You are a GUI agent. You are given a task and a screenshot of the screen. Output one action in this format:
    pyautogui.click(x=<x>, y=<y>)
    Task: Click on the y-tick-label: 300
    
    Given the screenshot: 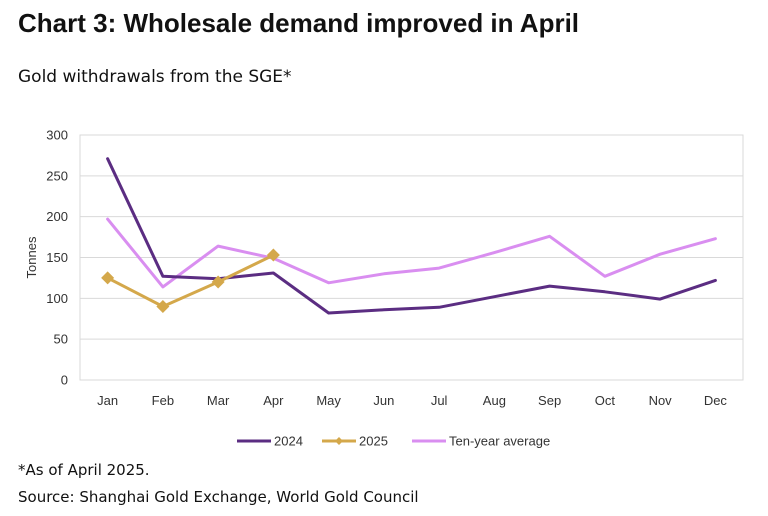 What is the action you would take?
    pyautogui.click(x=57, y=135)
    